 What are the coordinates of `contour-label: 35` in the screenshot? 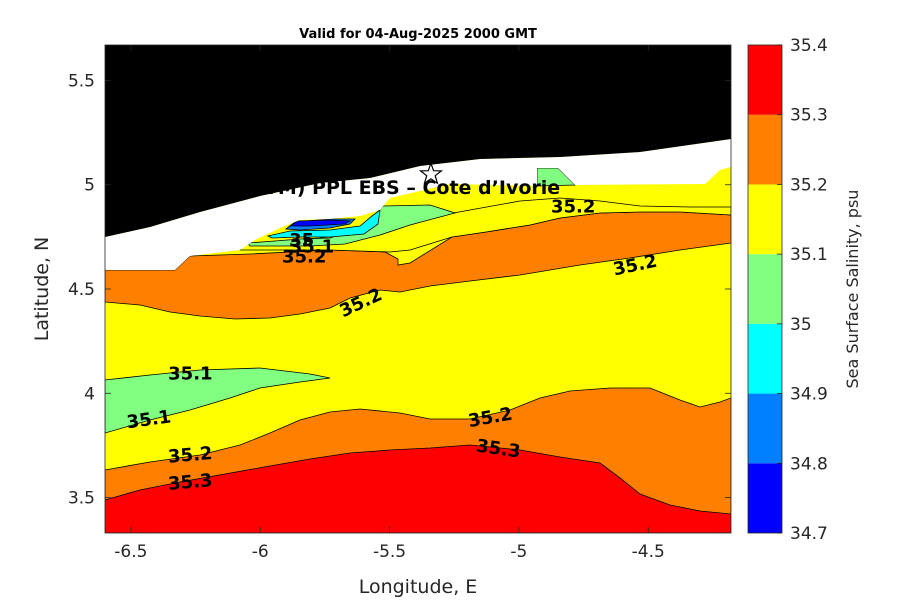 It's located at (301, 240).